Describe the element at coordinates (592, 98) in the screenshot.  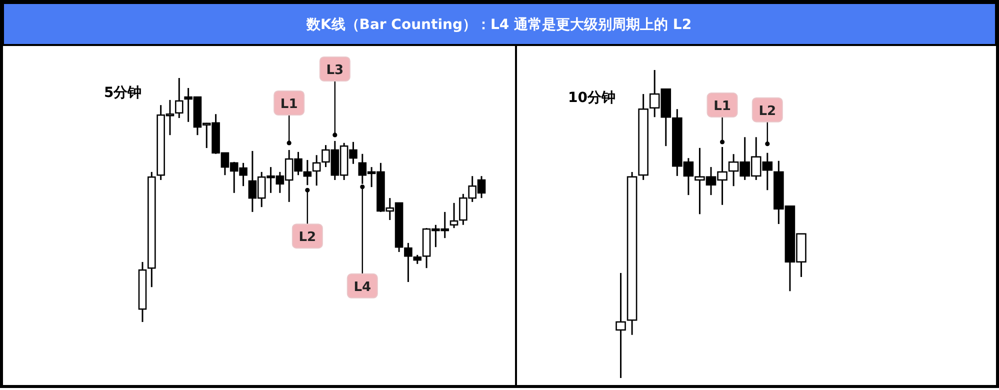
I see `text: 10分钟` at that location.